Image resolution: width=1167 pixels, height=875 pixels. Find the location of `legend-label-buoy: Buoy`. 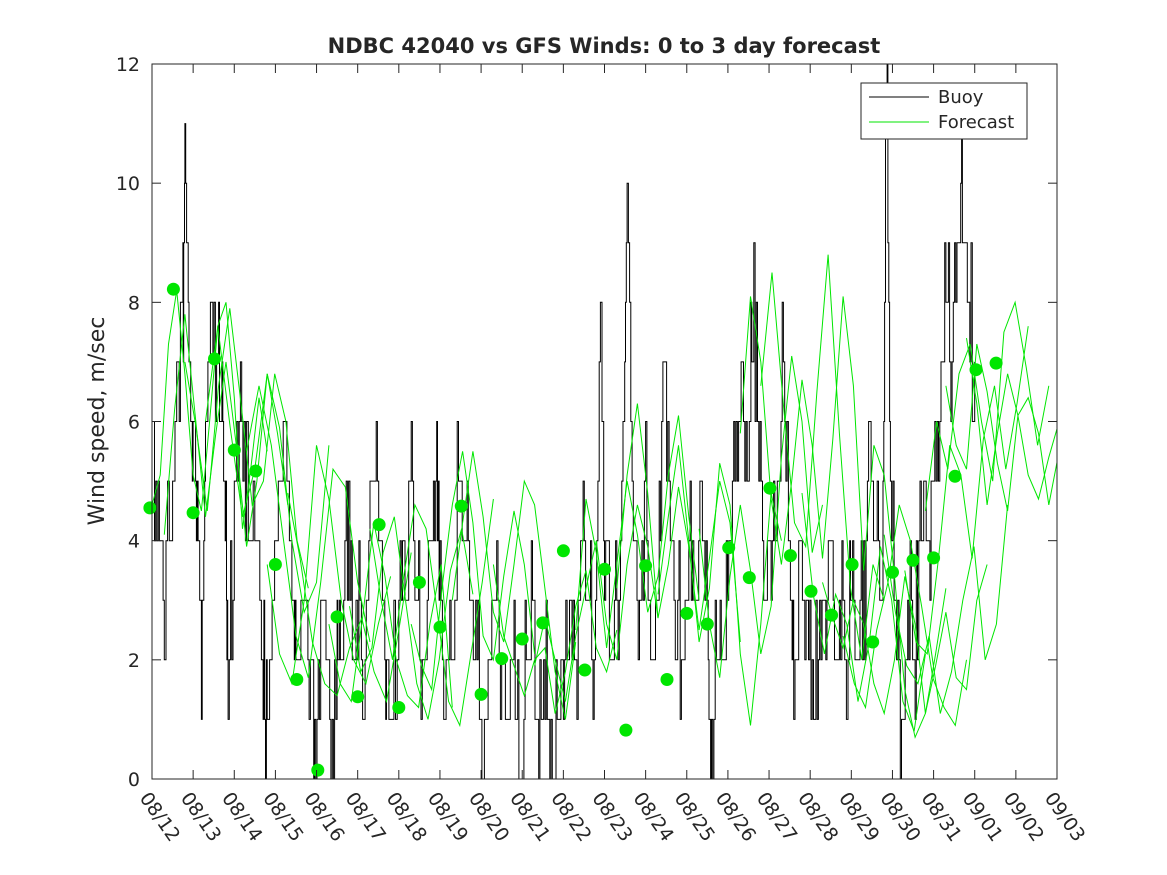

legend-label-buoy: Buoy is located at coordinates (961, 97).